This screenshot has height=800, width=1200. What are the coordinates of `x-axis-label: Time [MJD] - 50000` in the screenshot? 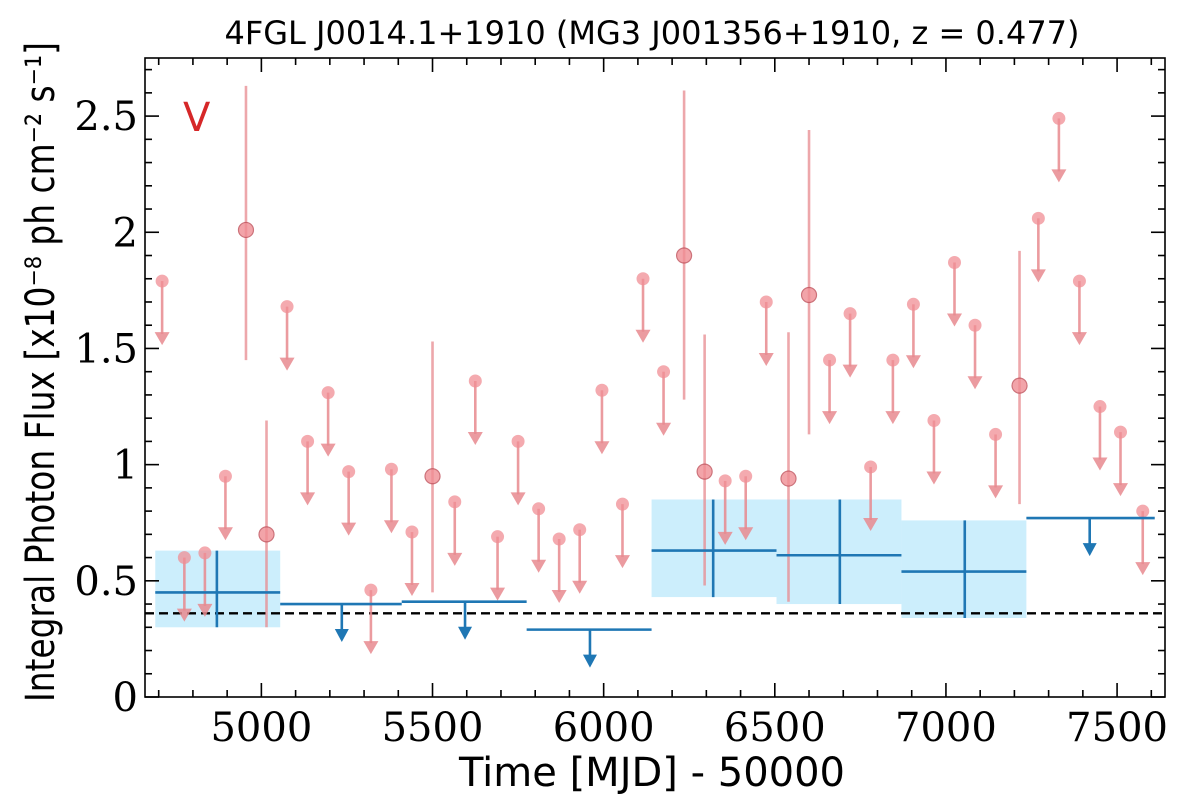 It's located at (651, 773).